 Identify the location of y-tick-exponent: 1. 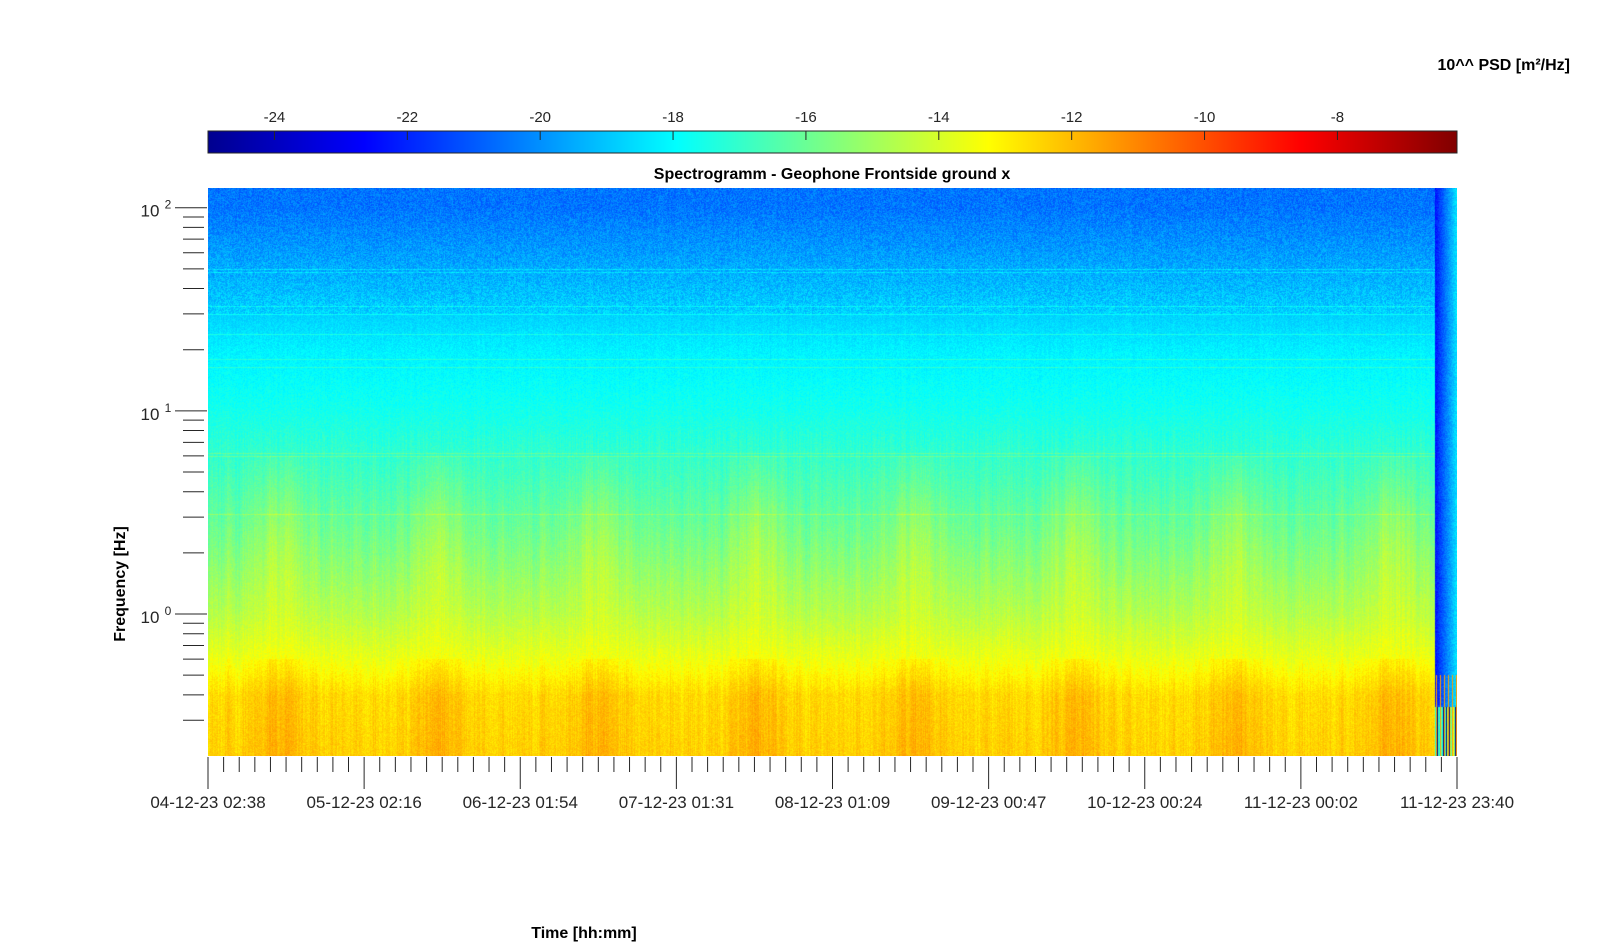
(168, 408).